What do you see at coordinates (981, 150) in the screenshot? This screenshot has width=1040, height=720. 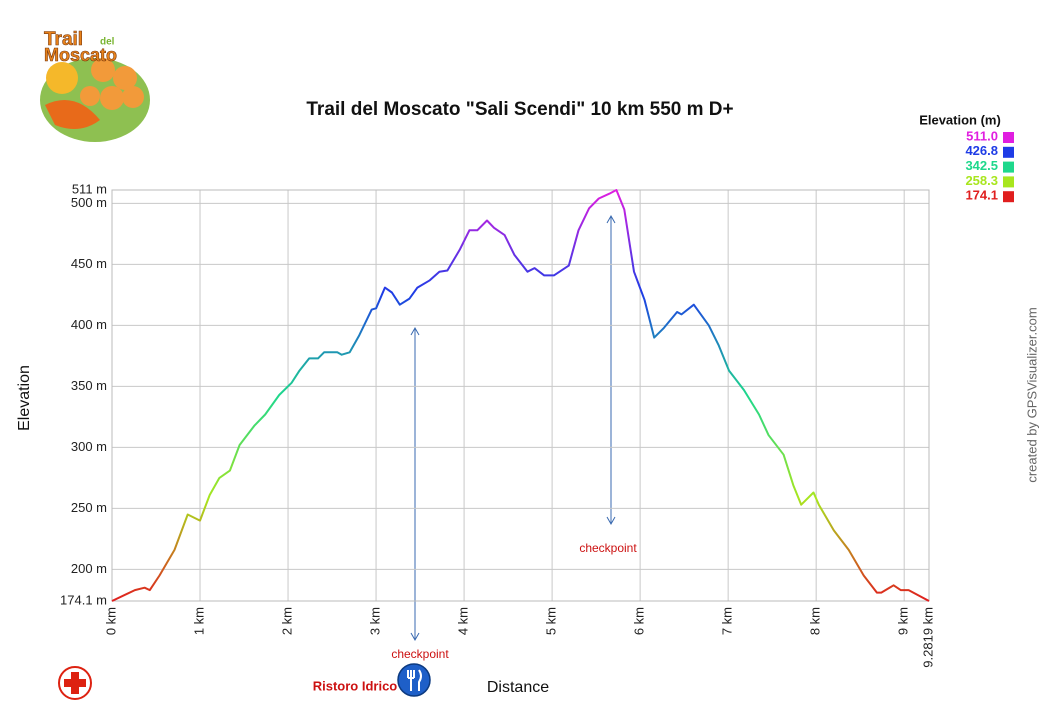 I see `legend-label: 426.8` at bounding box center [981, 150].